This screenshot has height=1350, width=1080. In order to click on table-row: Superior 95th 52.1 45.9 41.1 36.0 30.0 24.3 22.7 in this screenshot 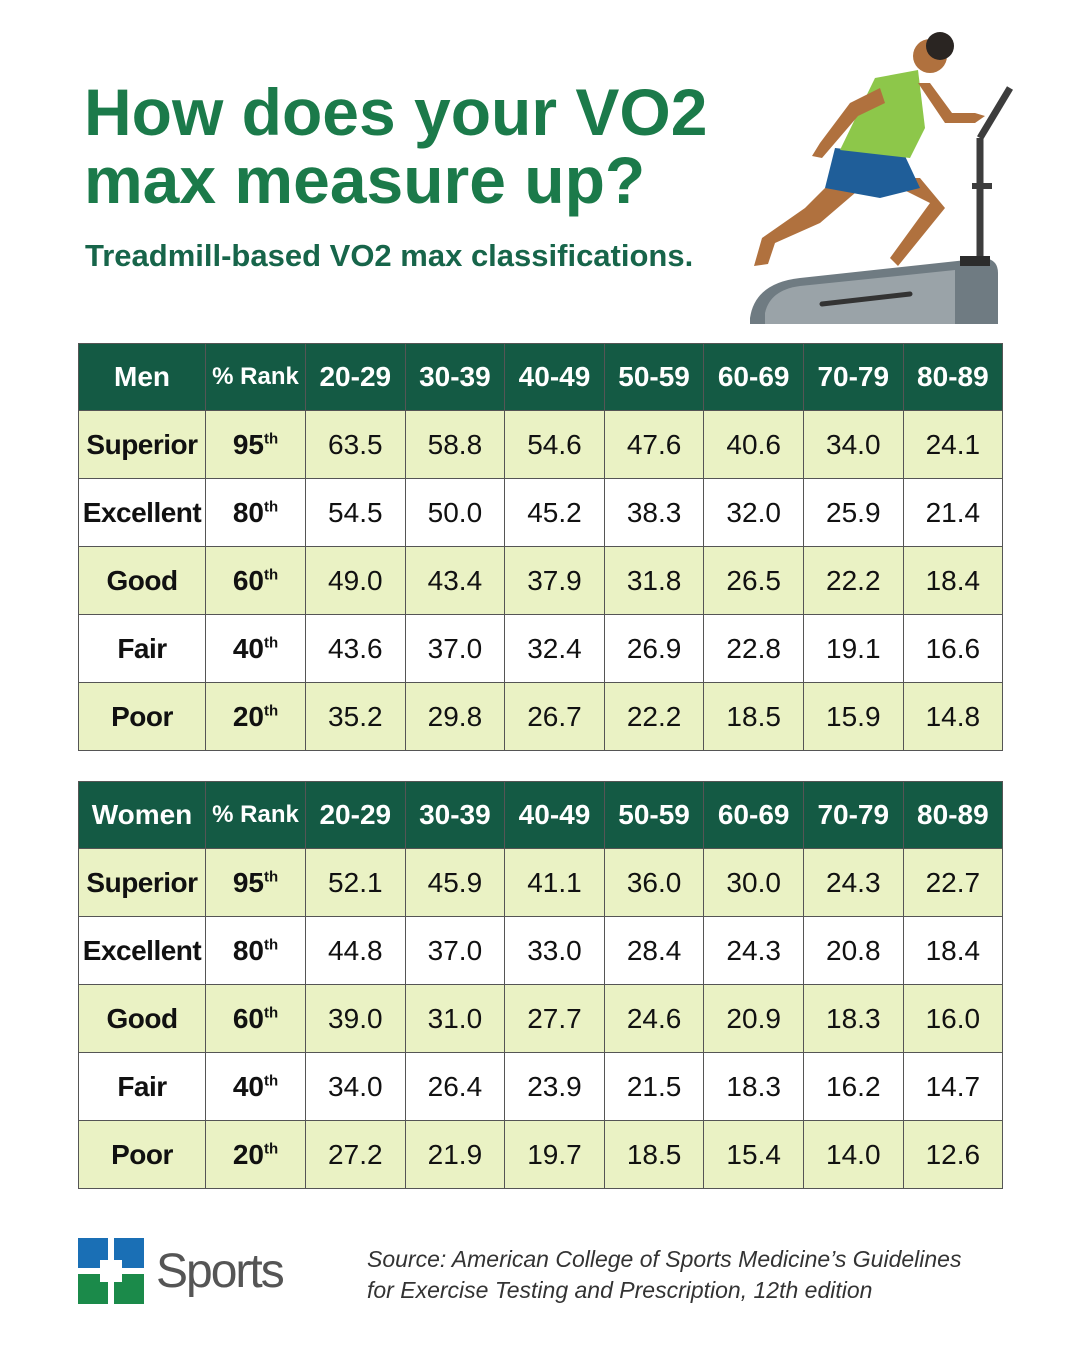, I will do `click(541, 882)`.